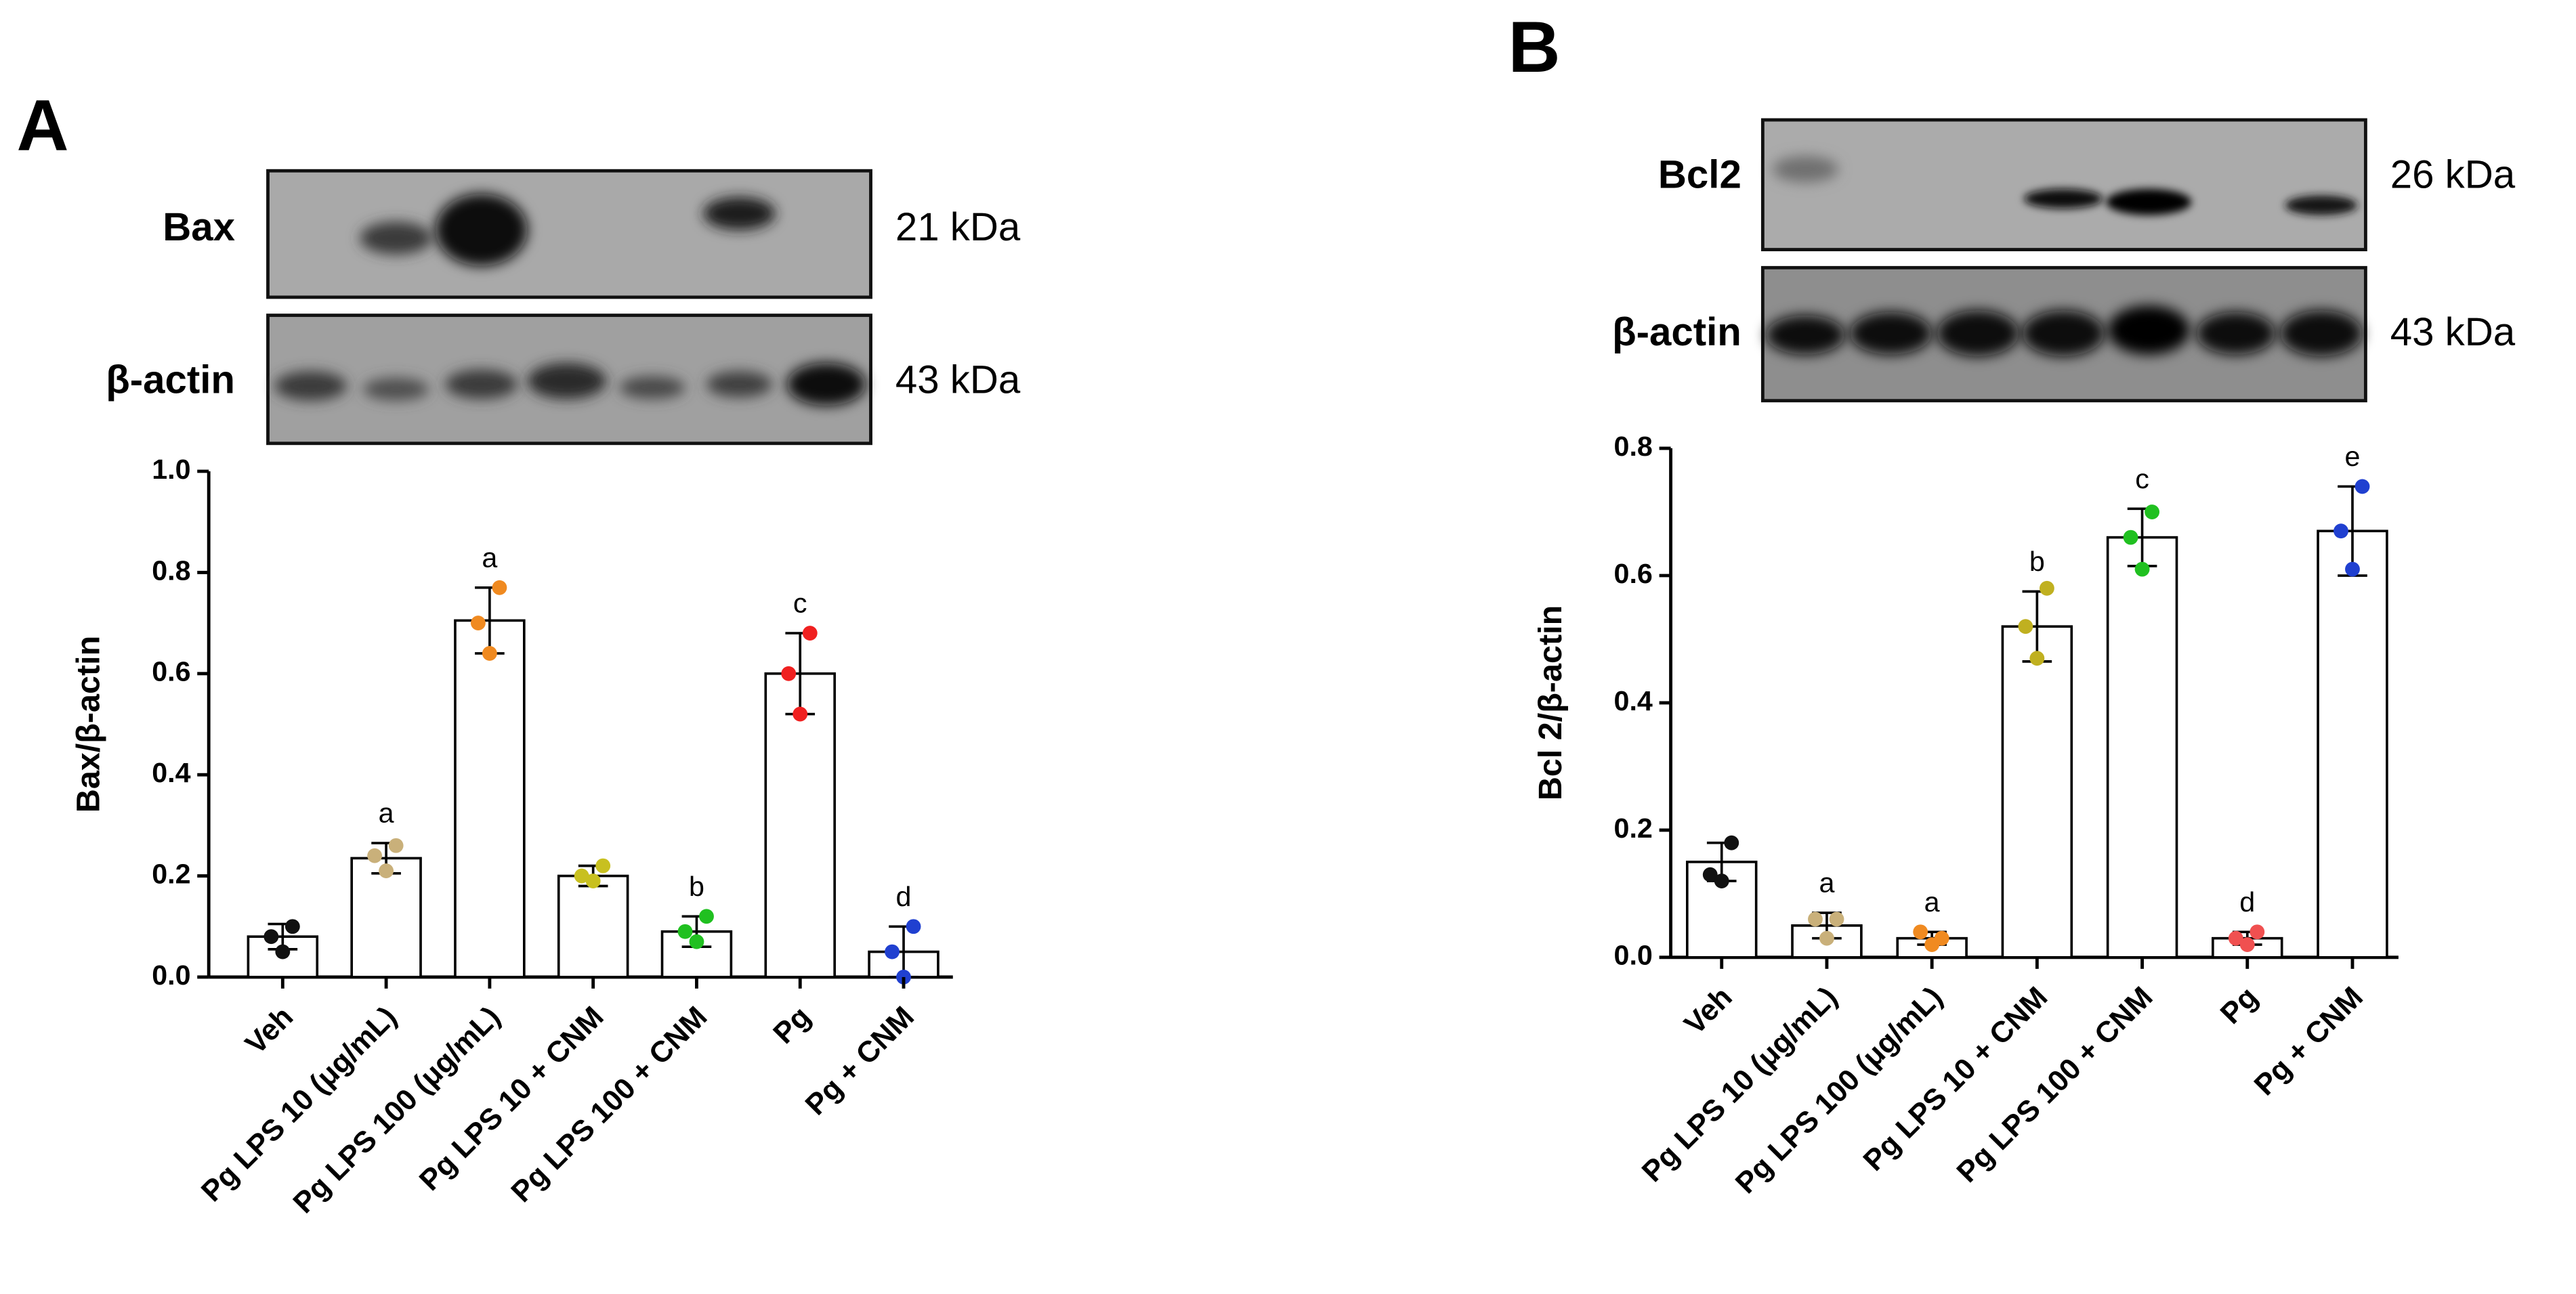 This screenshot has height=1294, width=2576. I want to click on significance-letter: e, so click(2353, 456).